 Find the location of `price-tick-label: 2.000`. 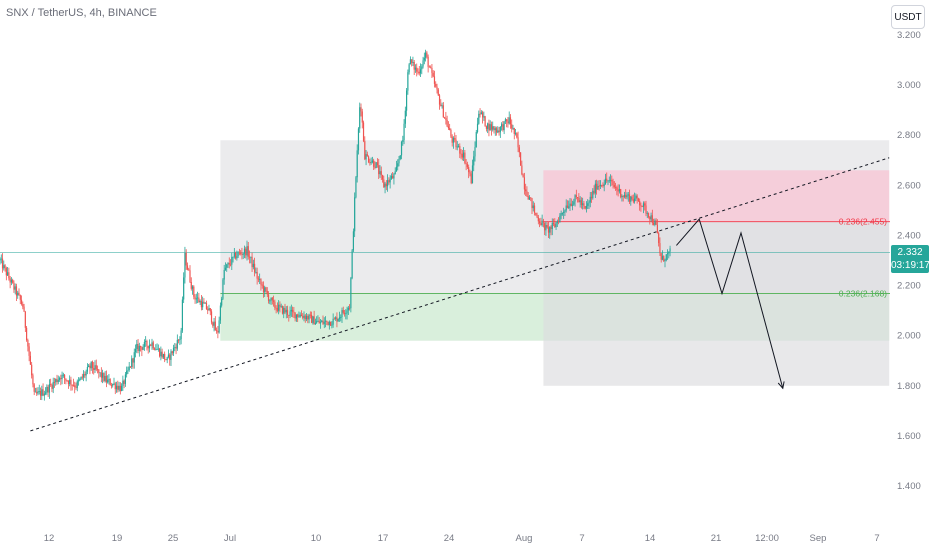

price-tick-label: 2.000 is located at coordinates (909, 336).